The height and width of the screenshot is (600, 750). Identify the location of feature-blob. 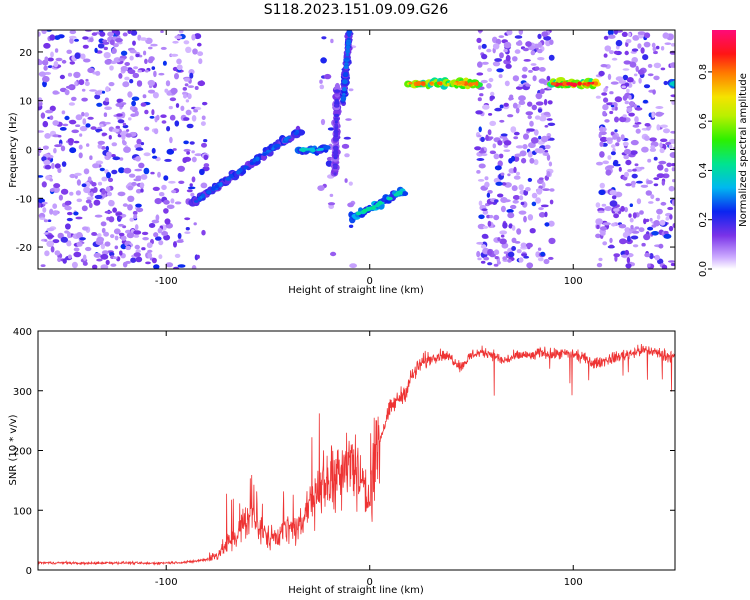
(337, 86).